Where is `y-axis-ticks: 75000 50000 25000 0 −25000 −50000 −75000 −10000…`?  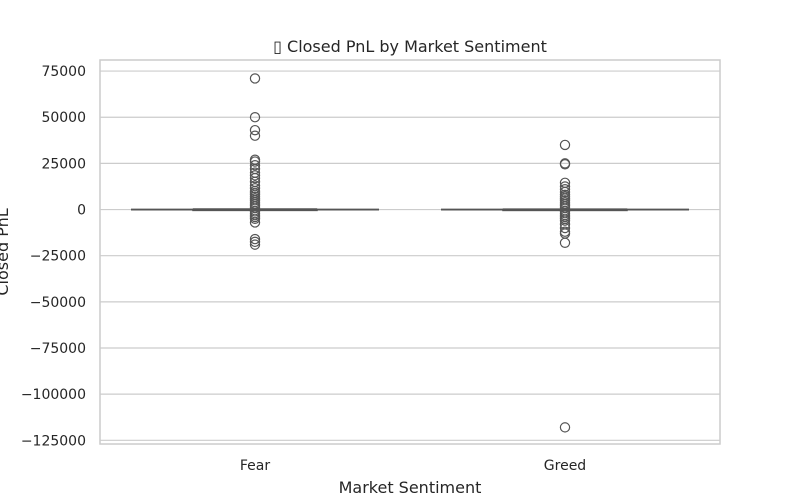 y-axis-ticks: 75000 50000 25000 0 −25000 −50000 −75000 −10000… is located at coordinates (53, 256).